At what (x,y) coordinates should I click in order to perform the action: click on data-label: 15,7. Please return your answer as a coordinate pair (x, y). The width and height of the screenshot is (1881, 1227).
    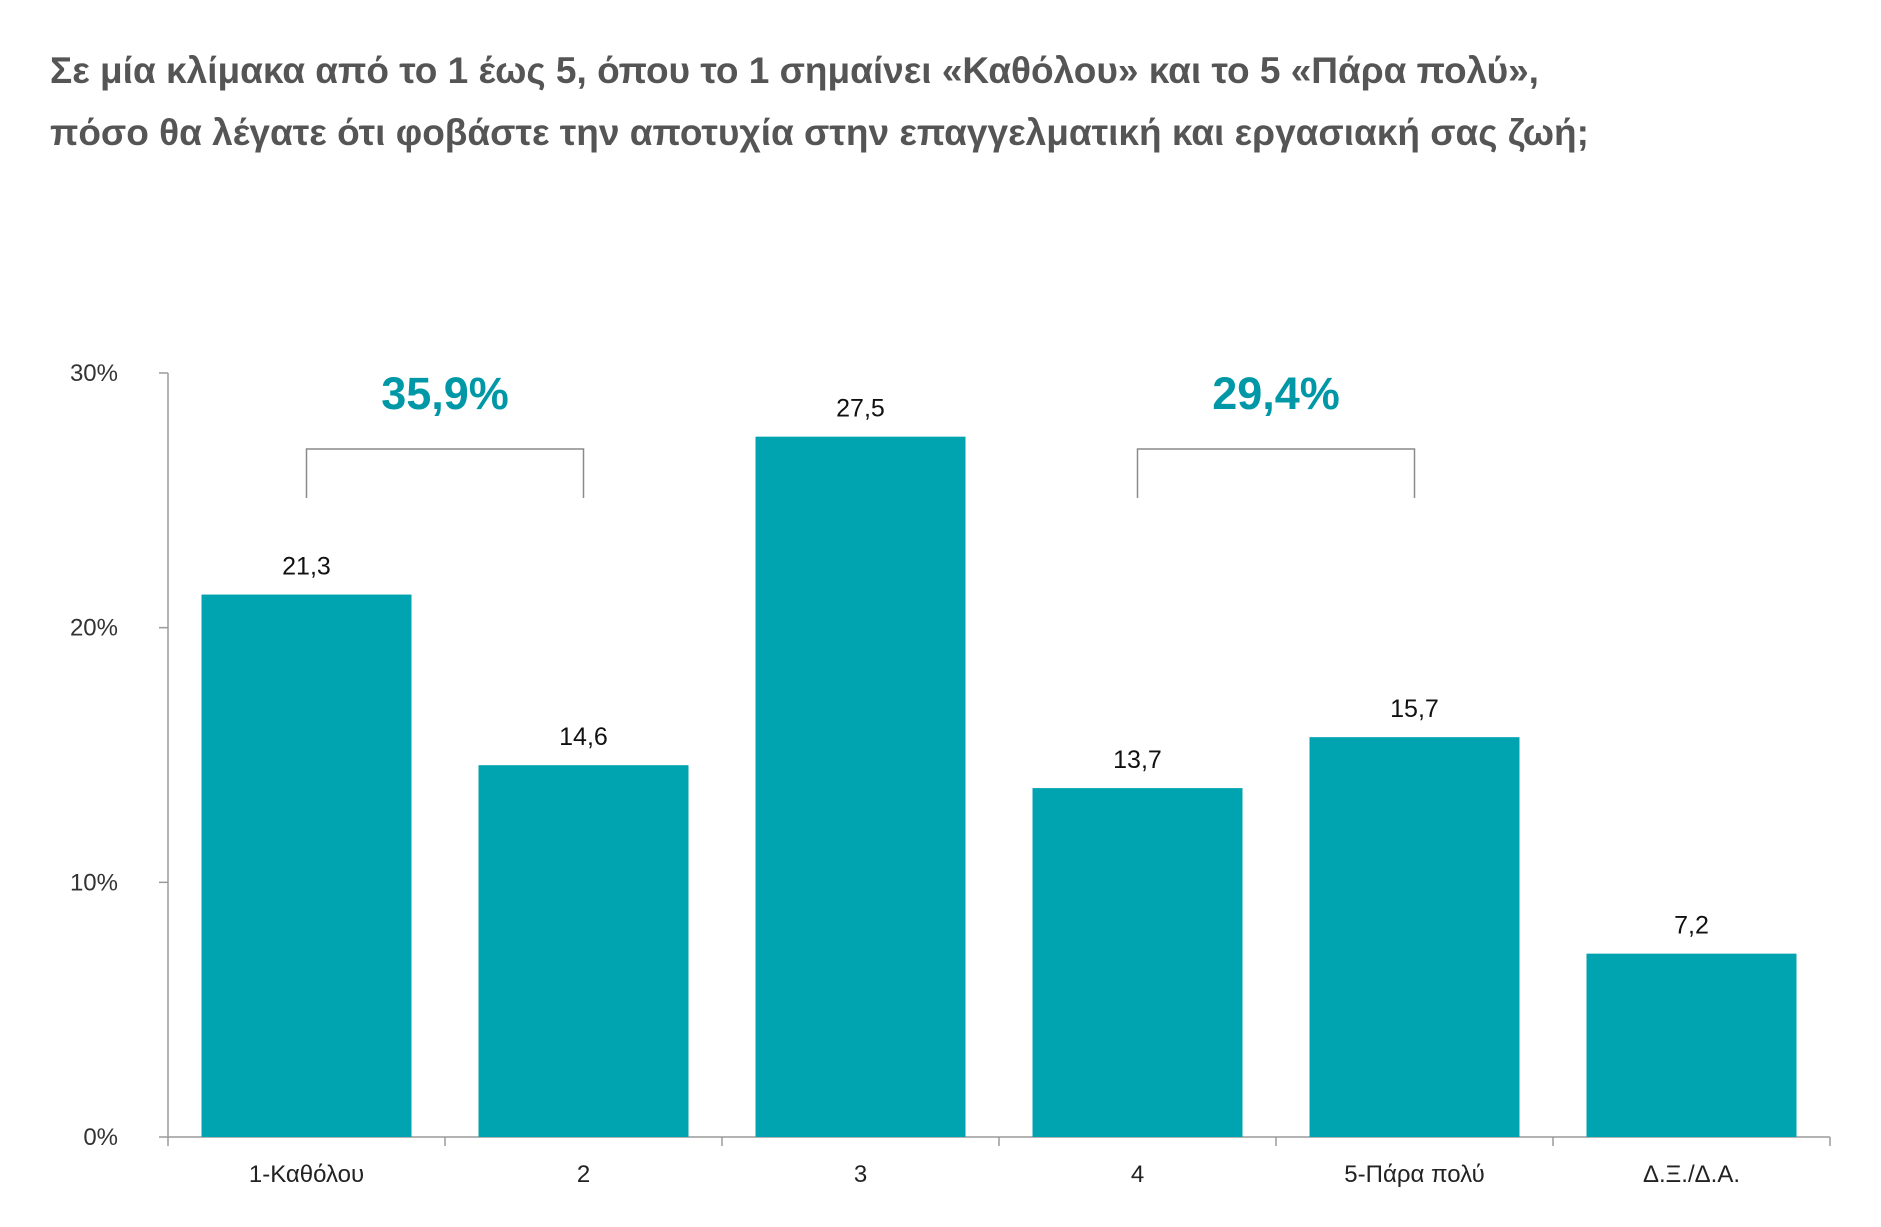
    Looking at the image, I should click on (1414, 709).